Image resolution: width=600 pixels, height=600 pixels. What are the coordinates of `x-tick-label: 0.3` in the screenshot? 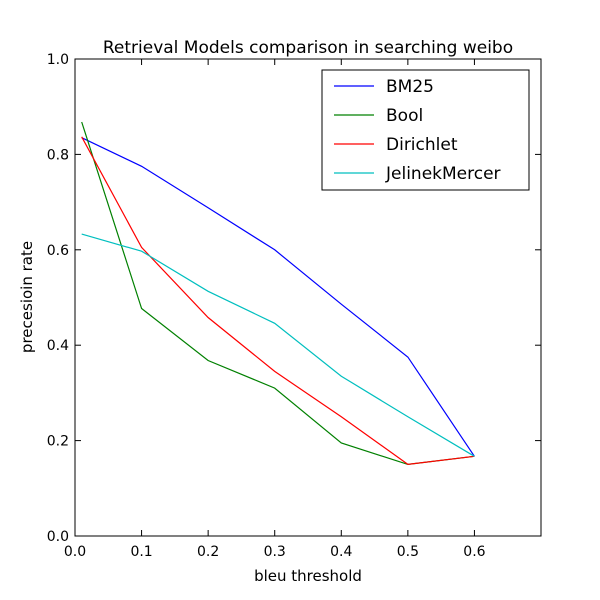 It's located at (275, 552).